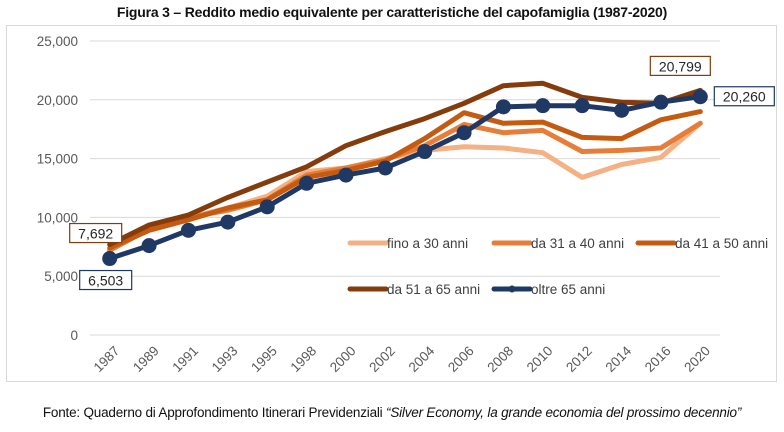 This screenshot has height=432, width=784. Describe the element at coordinates (57, 159) in the screenshot. I see `y-tick-label: 15,000` at that location.